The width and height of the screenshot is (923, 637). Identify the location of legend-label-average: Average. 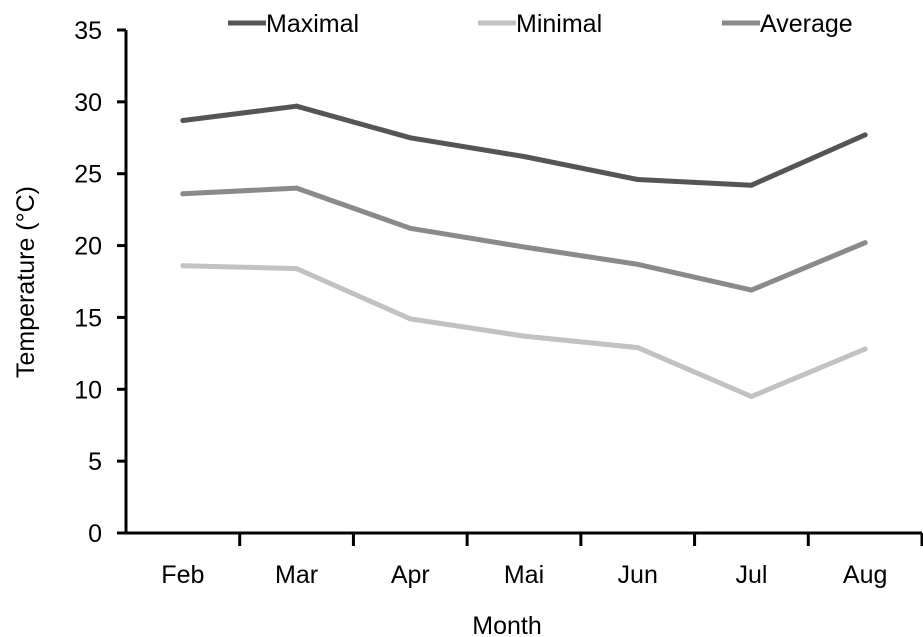
(806, 24).